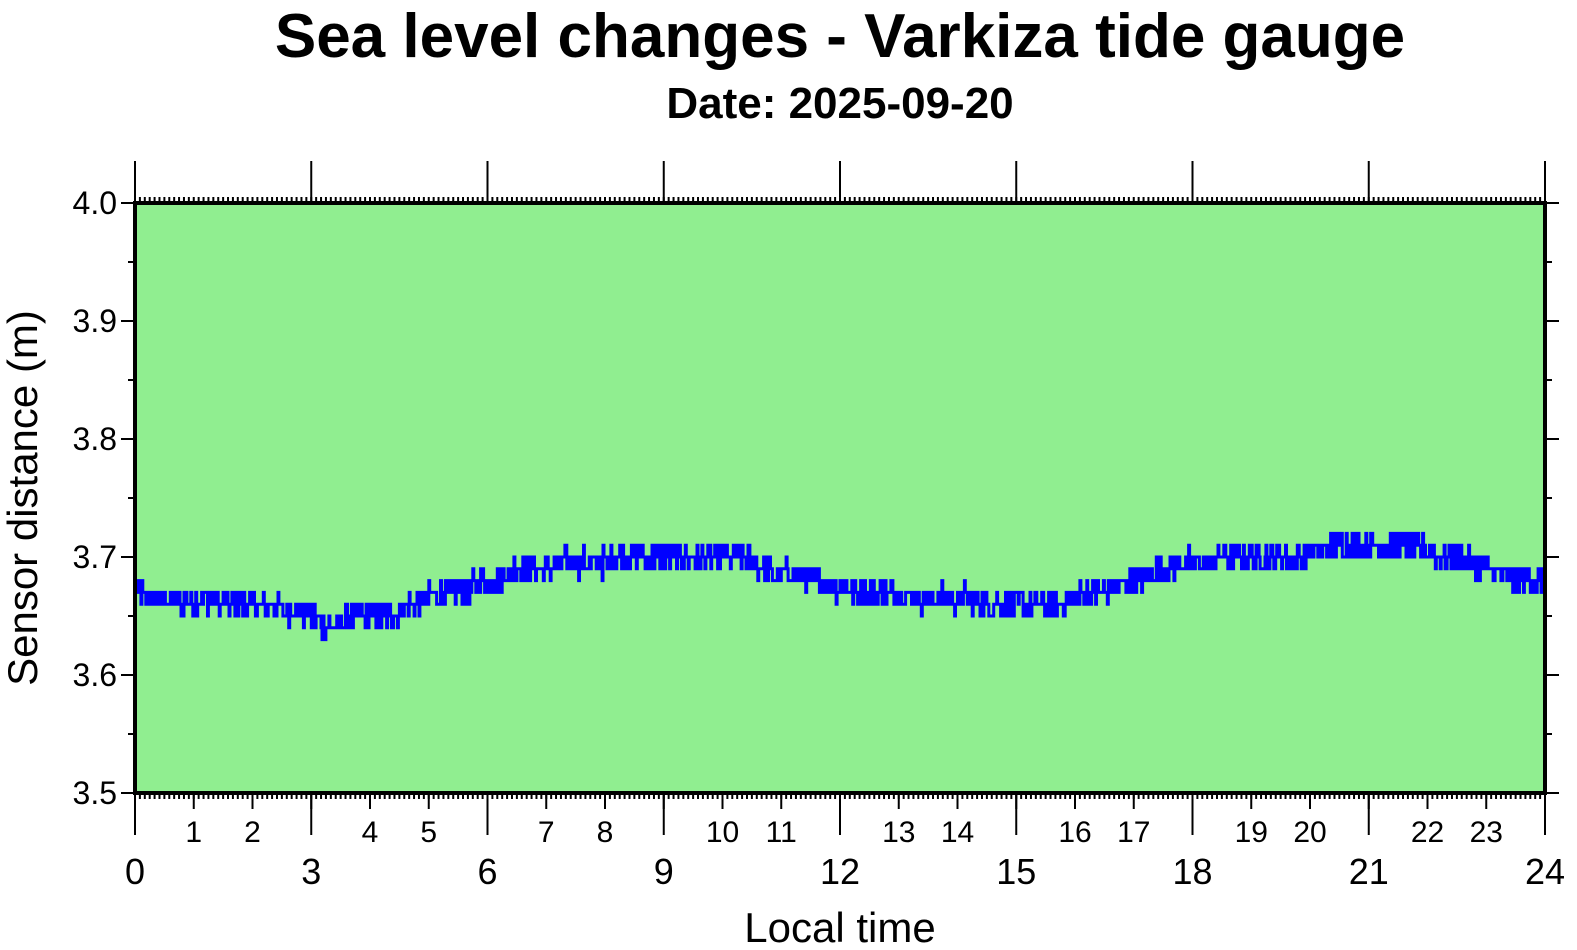 This screenshot has height=950, width=1577. I want to click on y-tick-label: 3.8, so click(95, 439).